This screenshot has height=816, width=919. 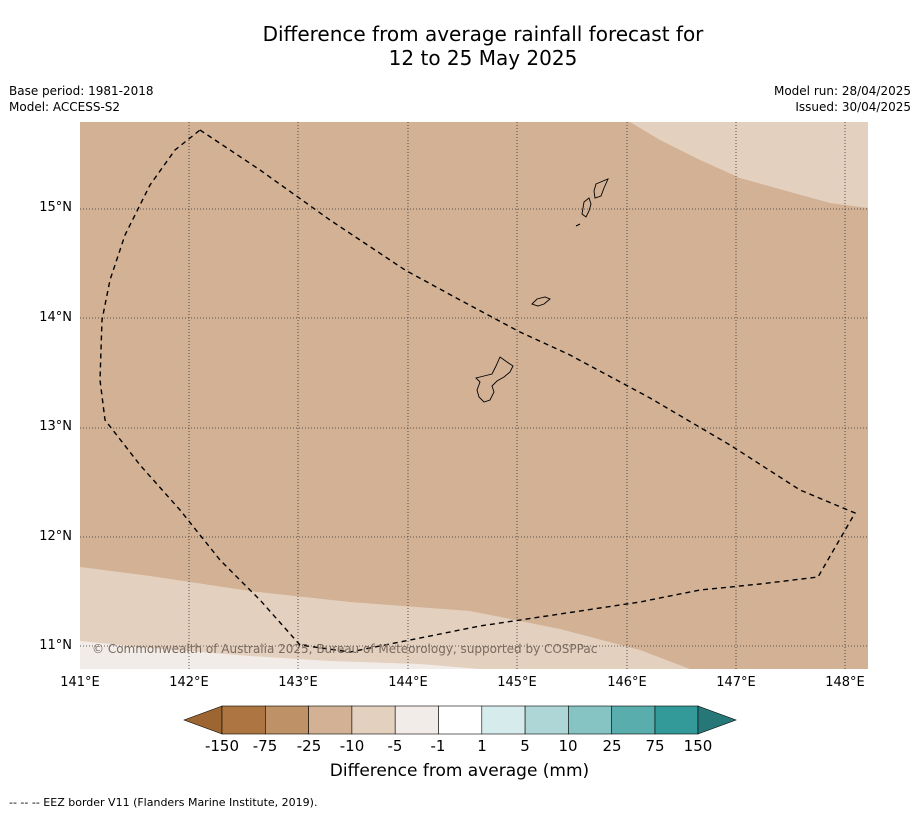 What do you see at coordinates (55, 317) in the screenshot?
I see `lat-label-14n: 14°N` at bounding box center [55, 317].